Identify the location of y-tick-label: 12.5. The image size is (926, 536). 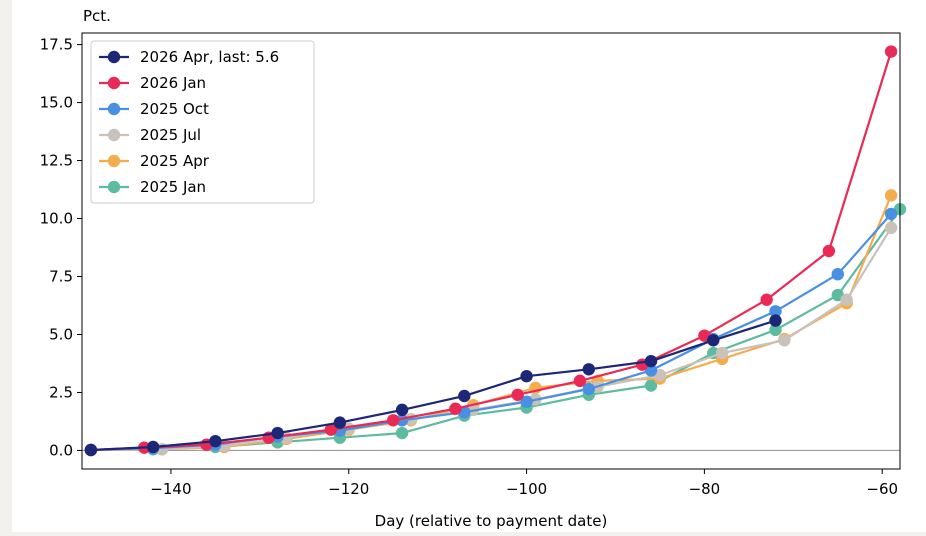
(56, 161).